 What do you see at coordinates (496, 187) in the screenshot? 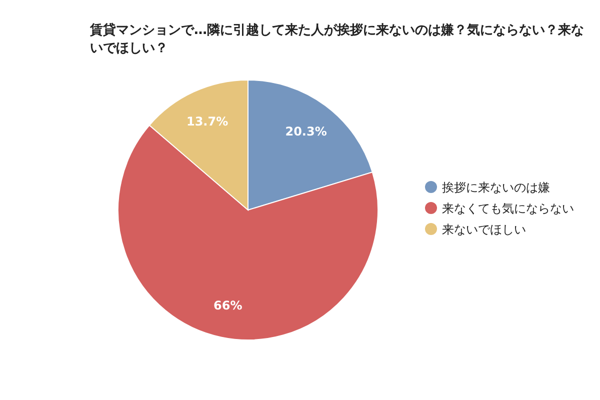
I see `legend-label: 挨拶に来ないのは嫌` at bounding box center [496, 187].